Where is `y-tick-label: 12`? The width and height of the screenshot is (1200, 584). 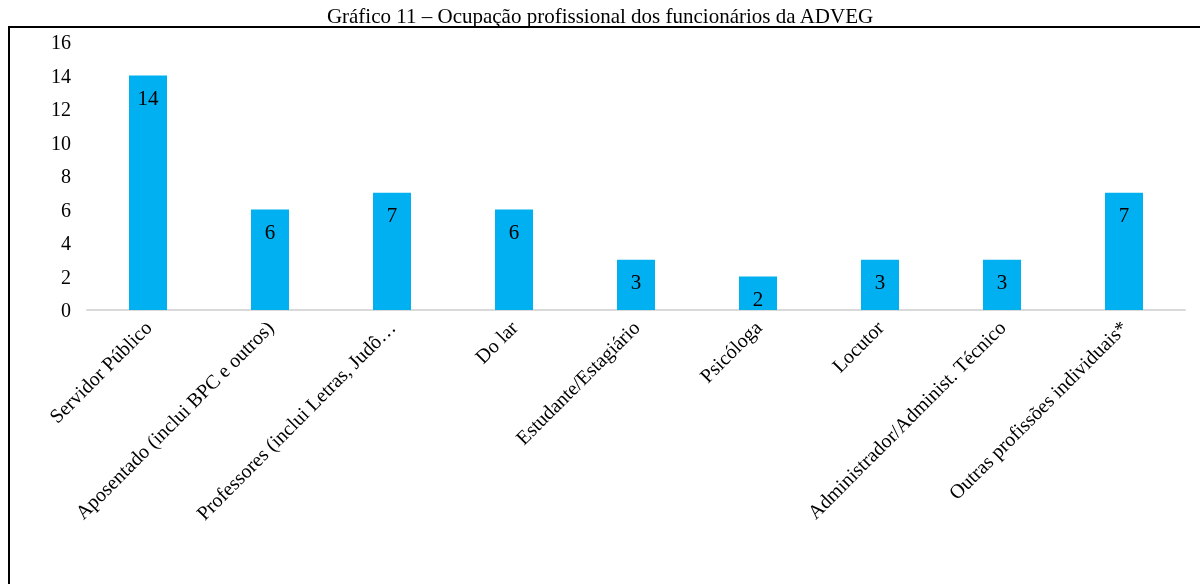
y-tick-label: 12 is located at coordinates (61, 109).